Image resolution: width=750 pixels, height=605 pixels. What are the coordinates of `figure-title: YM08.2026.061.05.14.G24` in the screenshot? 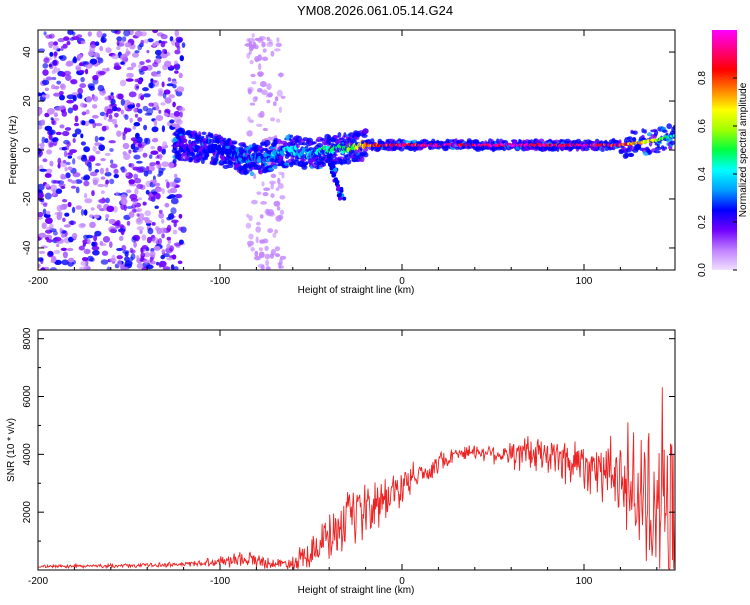 It's located at (375, 10).